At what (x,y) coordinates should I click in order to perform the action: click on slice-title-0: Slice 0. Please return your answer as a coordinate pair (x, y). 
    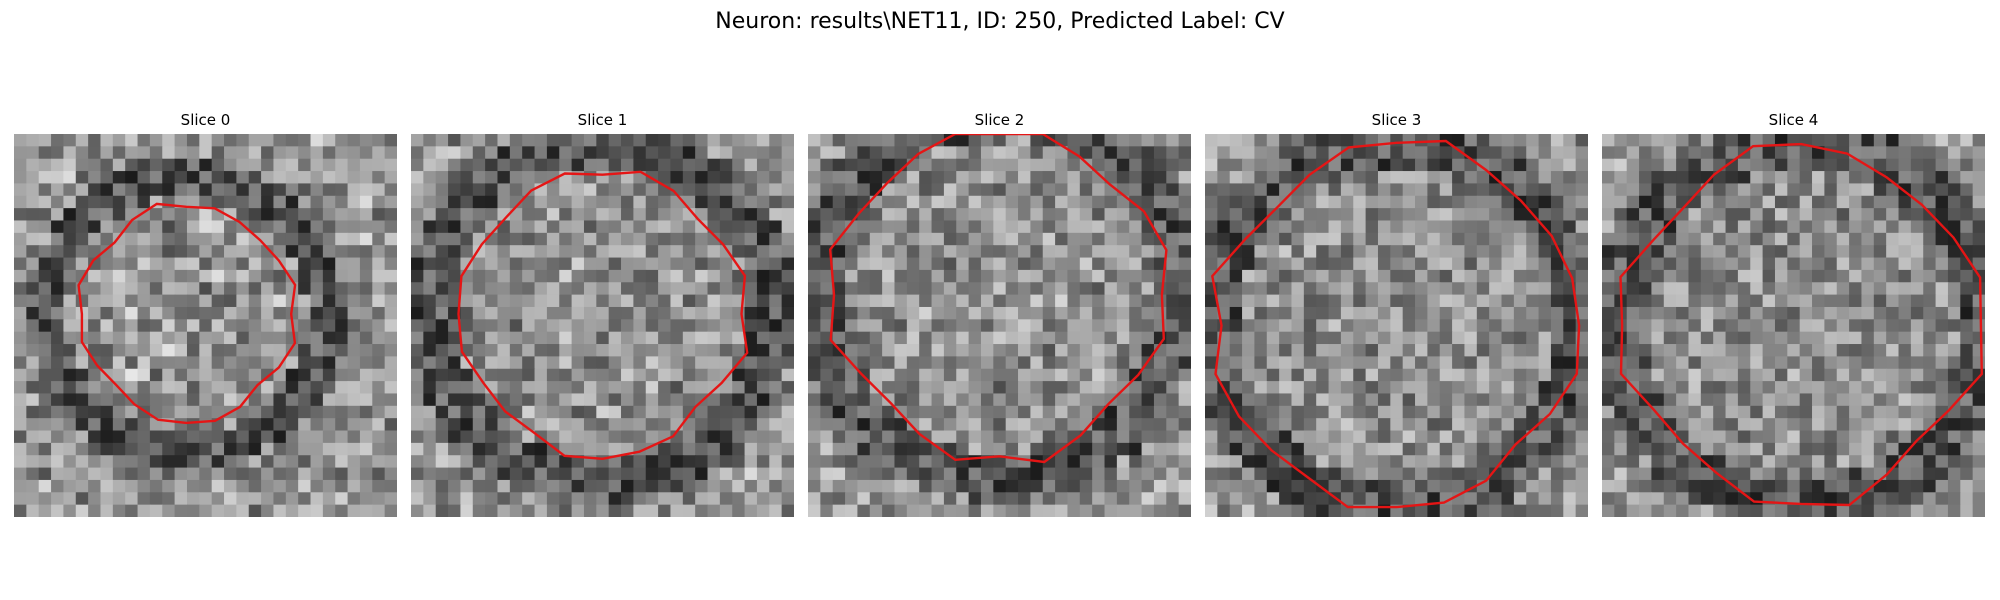
    Looking at the image, I should click on (205, 120).